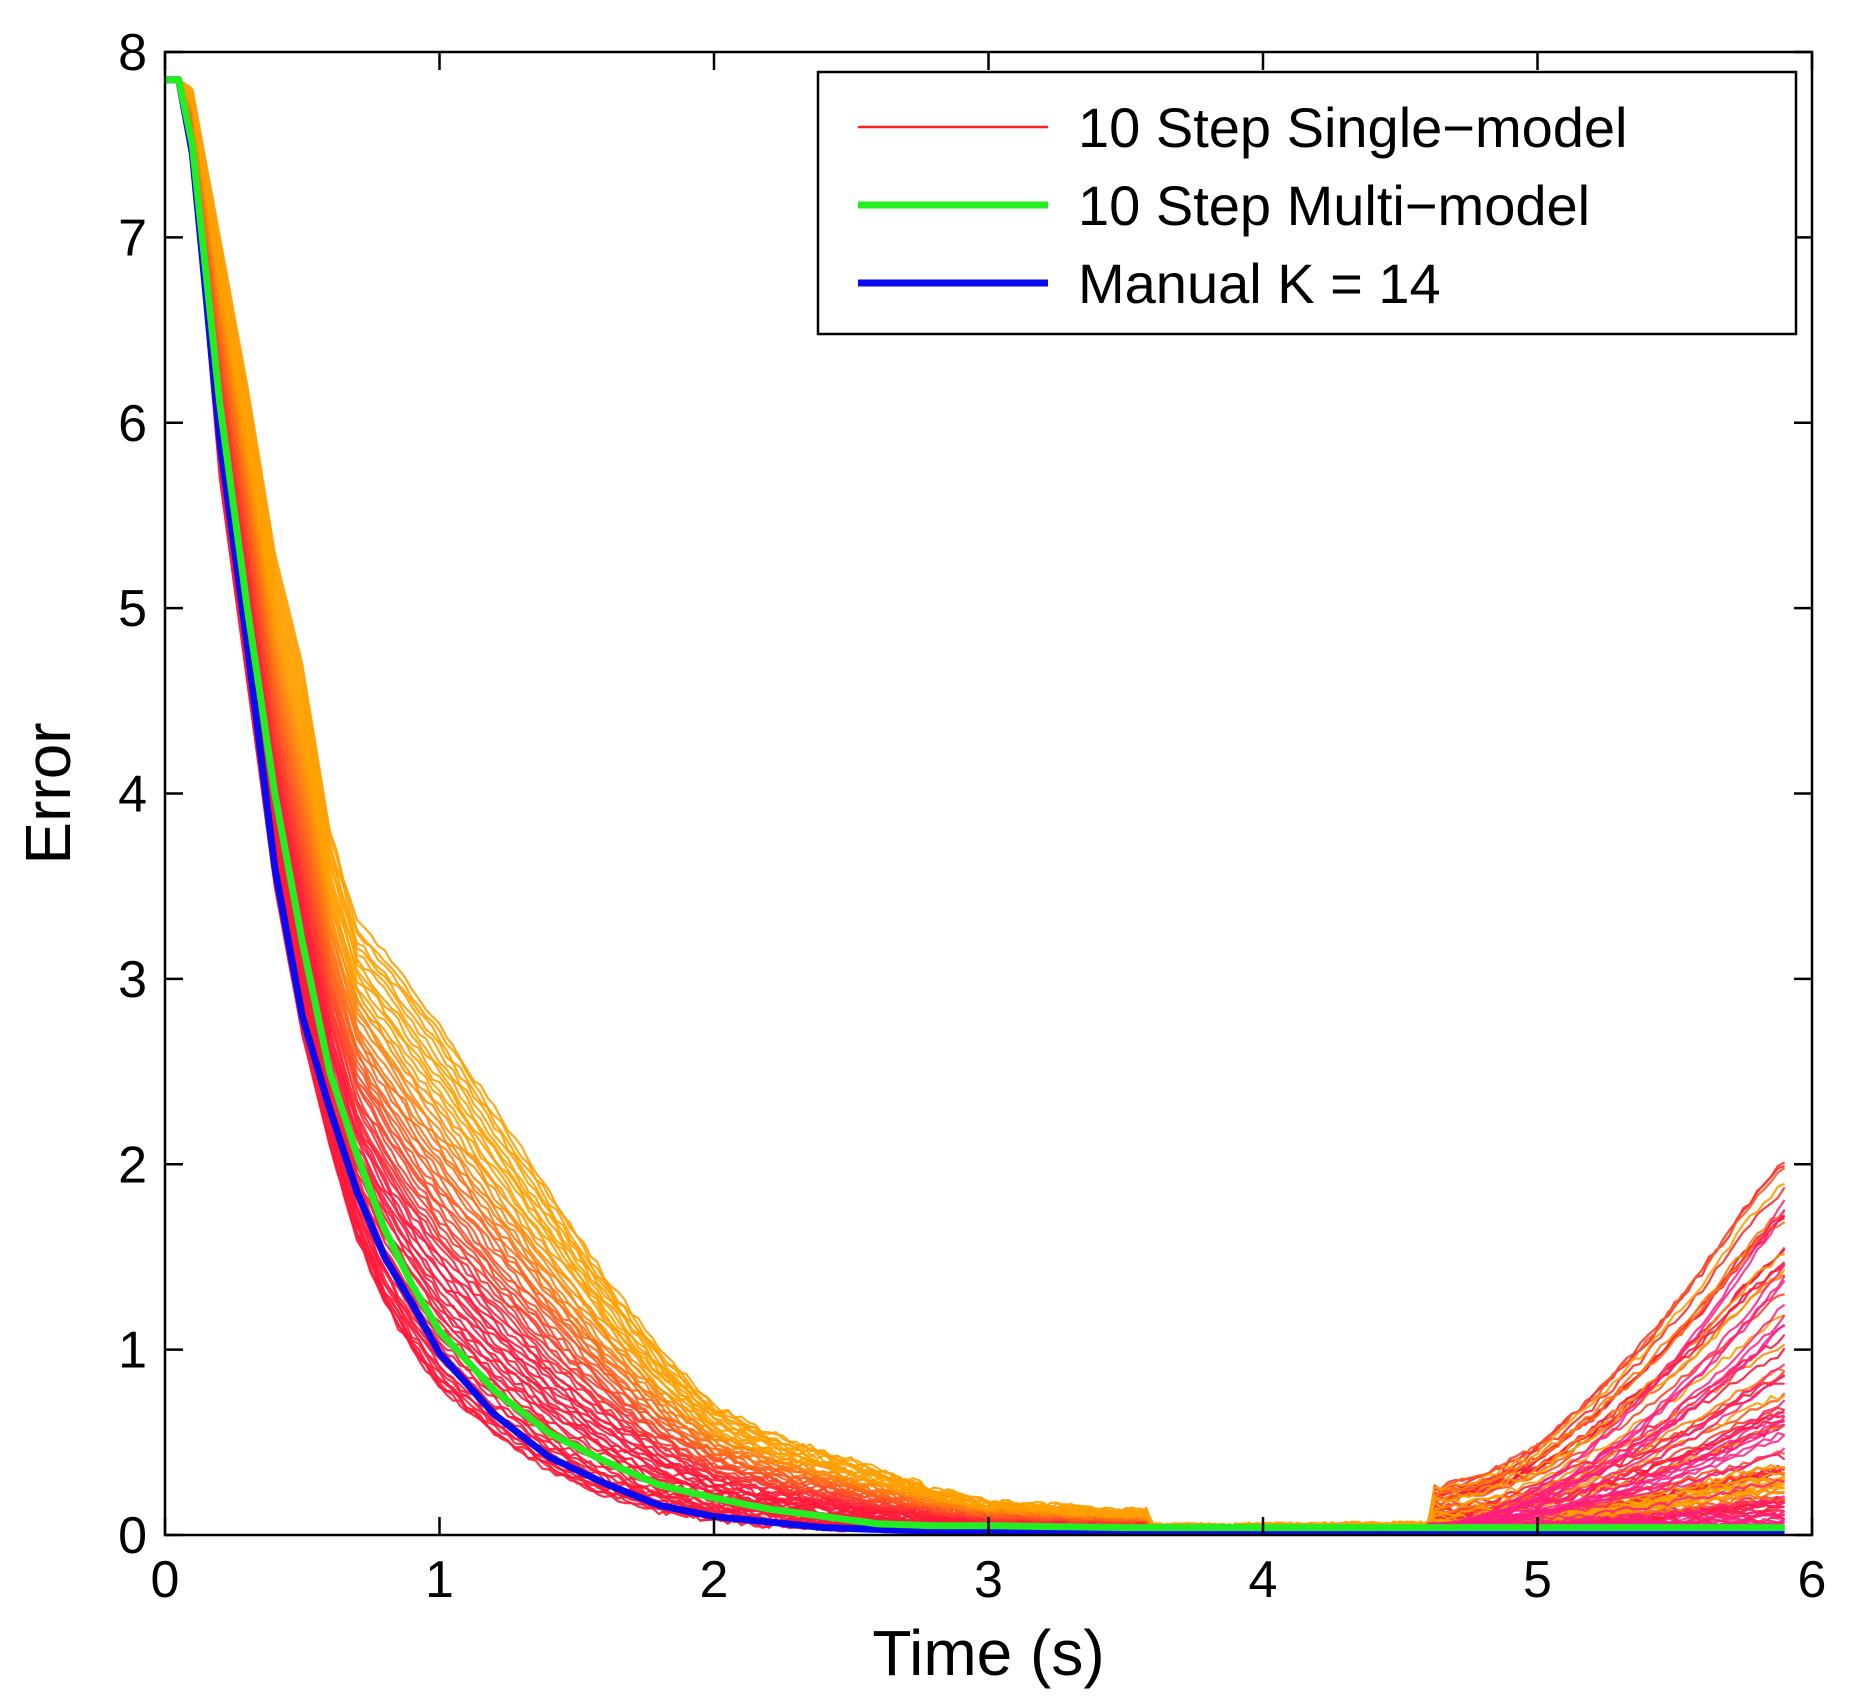 The height and width of the screenshot is (1696, 1871). Describe the element at coordinates (48, 793) in the screenshot. I see `y-axis-label: Error` at that location.